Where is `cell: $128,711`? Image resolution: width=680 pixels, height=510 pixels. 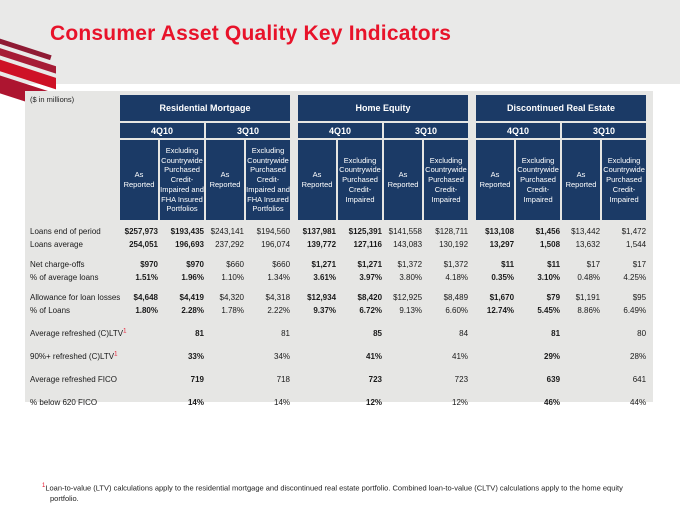
cell: $128,711 is located at coordinates (452, 231).